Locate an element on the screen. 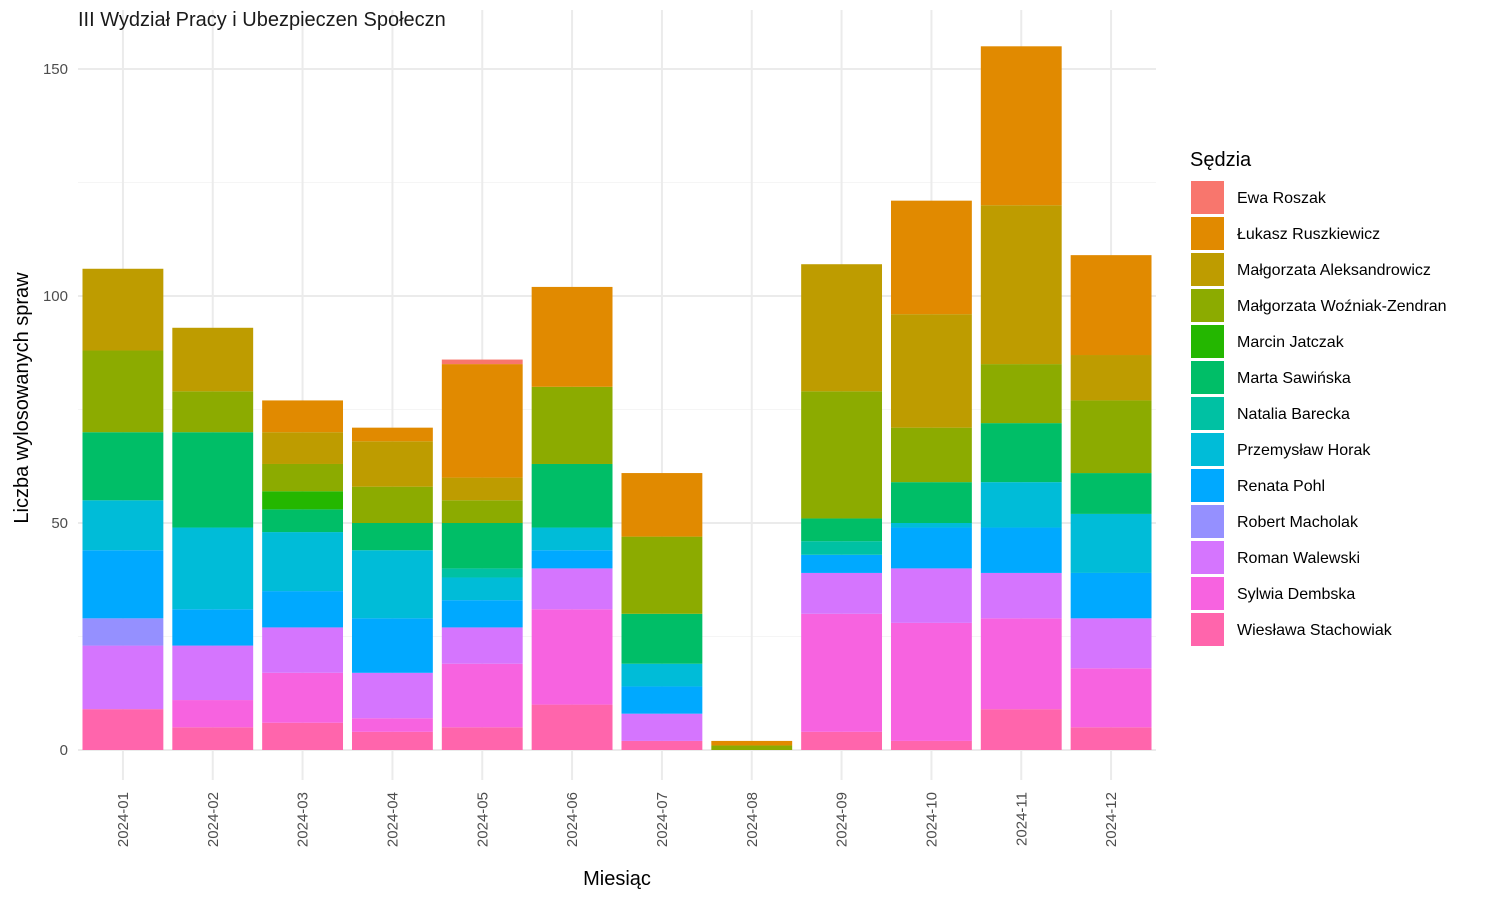 This screenshot has width=1500, height=900. legend-item: Przemysław Horak is located at coordinates (1281, 449).